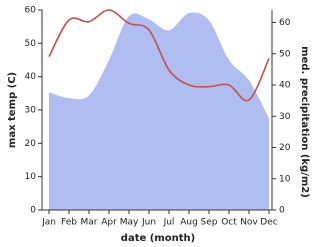 This screenshot has width=320, height=247. Describe the element at coordinates (285, 148) in the screenshot. I see `y2-tick-label: 20` at that location.